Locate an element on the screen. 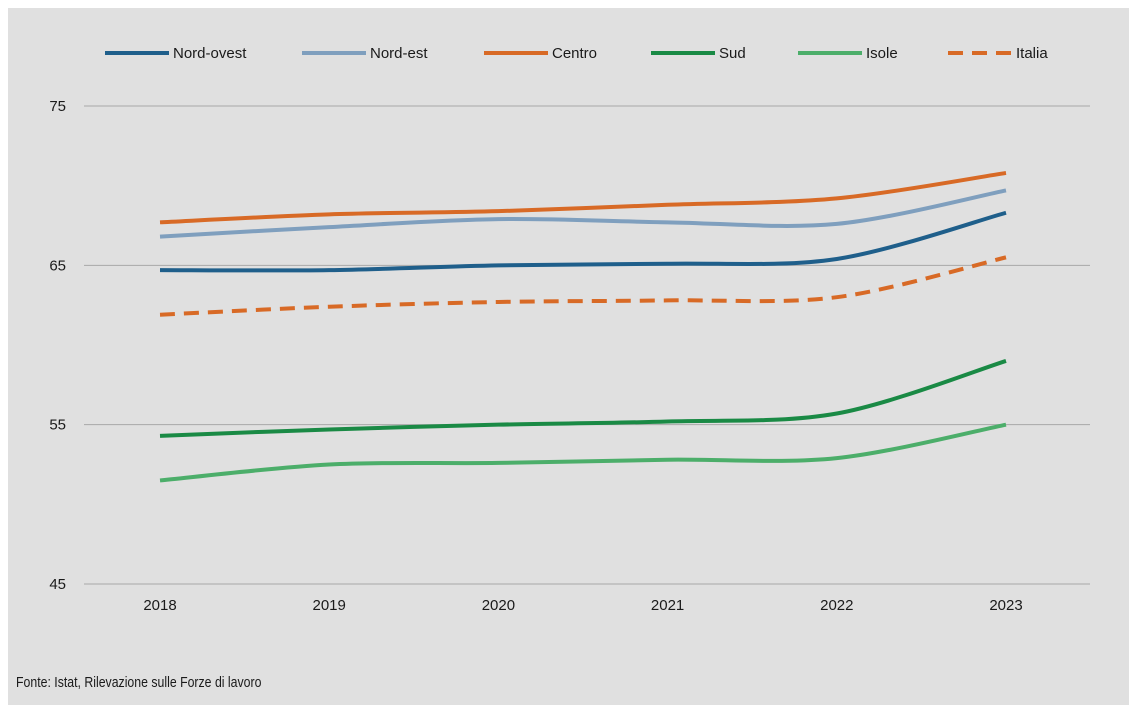 This screenshot has width=1129, height=705. x-tick-label: 2023 is located at coordinates (1005, 605).